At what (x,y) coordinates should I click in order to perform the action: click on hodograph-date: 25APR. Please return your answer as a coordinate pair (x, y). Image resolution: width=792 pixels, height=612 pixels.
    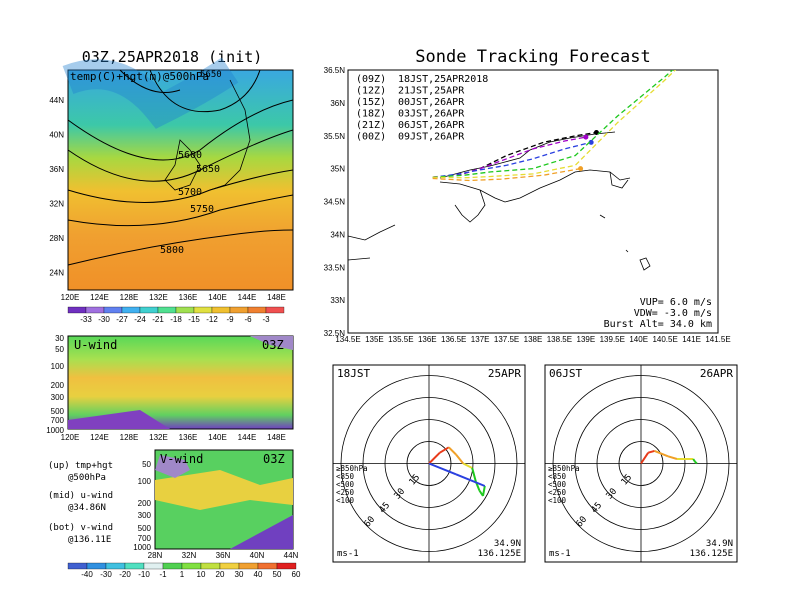
    Looking at the image, I should click on (504, 373).